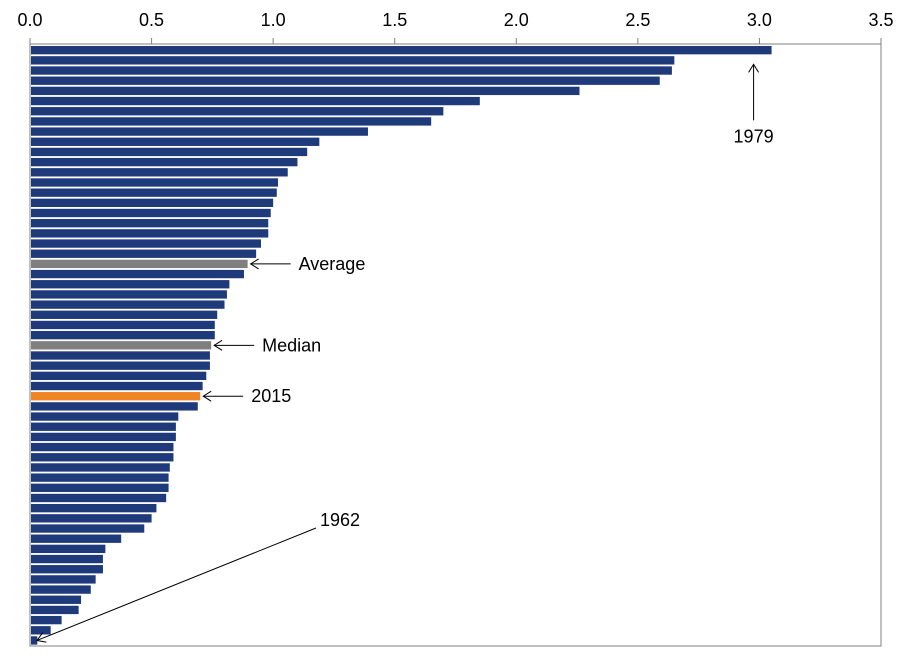 This screenshot has width=912, height=662. I want to click on x-tick-label: 1.0, so click(273, 20).